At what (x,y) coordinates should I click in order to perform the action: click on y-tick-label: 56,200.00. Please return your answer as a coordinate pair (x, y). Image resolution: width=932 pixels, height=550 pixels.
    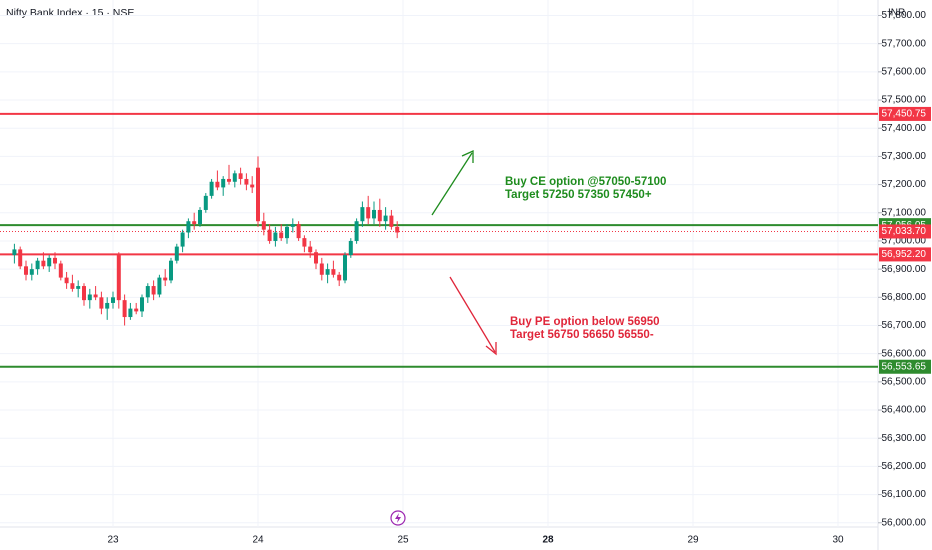
    Looking at the image, I should click on (904, 466).